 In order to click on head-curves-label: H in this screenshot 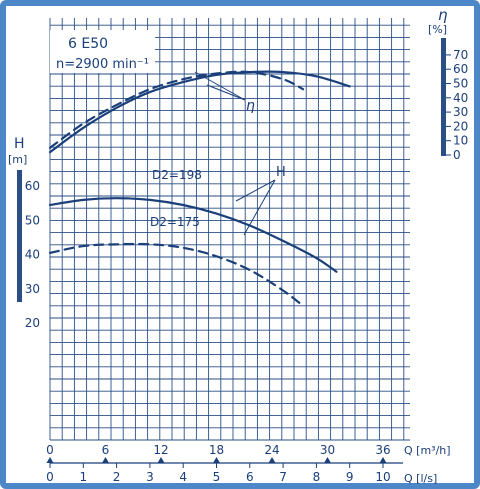, I will do `click(281, 172)`.